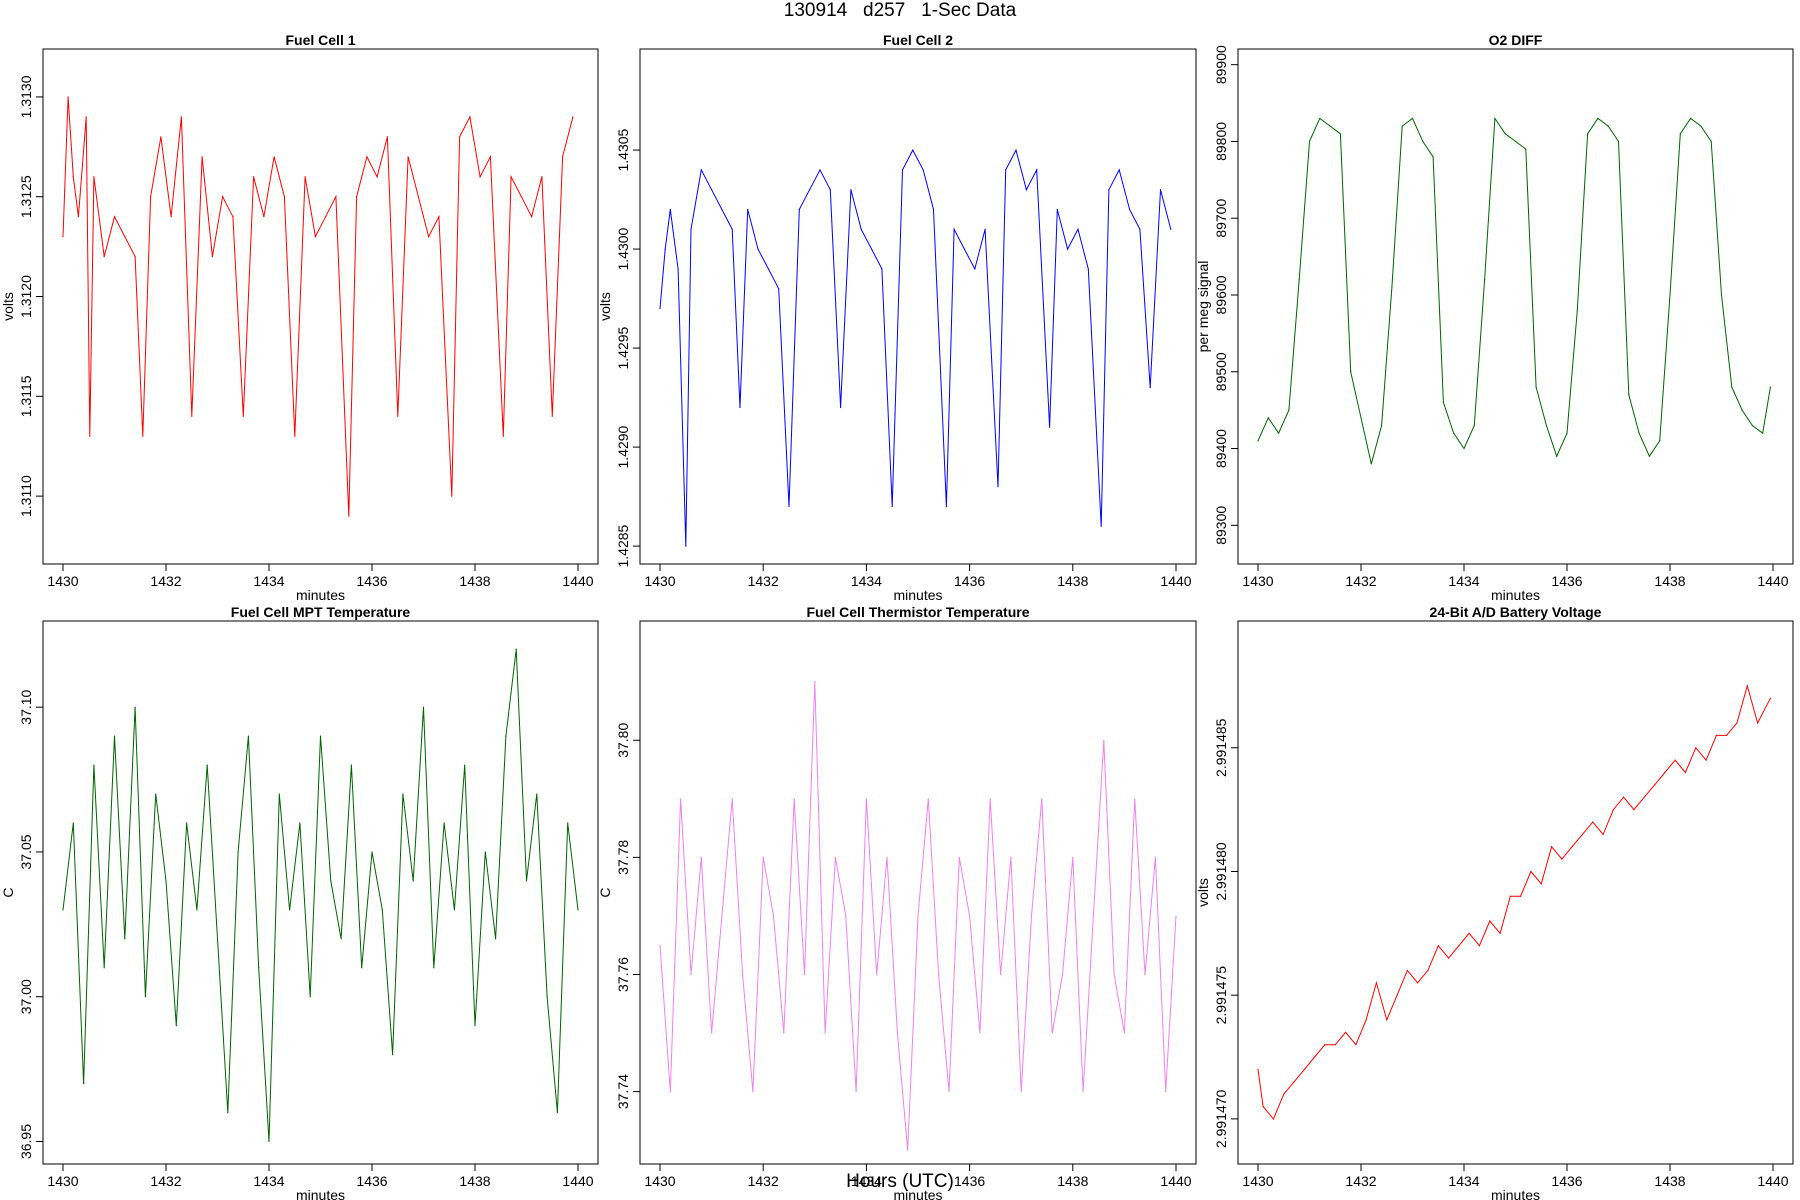 The height and width of the screenshot is (1200, 1800). I want to click on plot-frame, so click(918, 892).